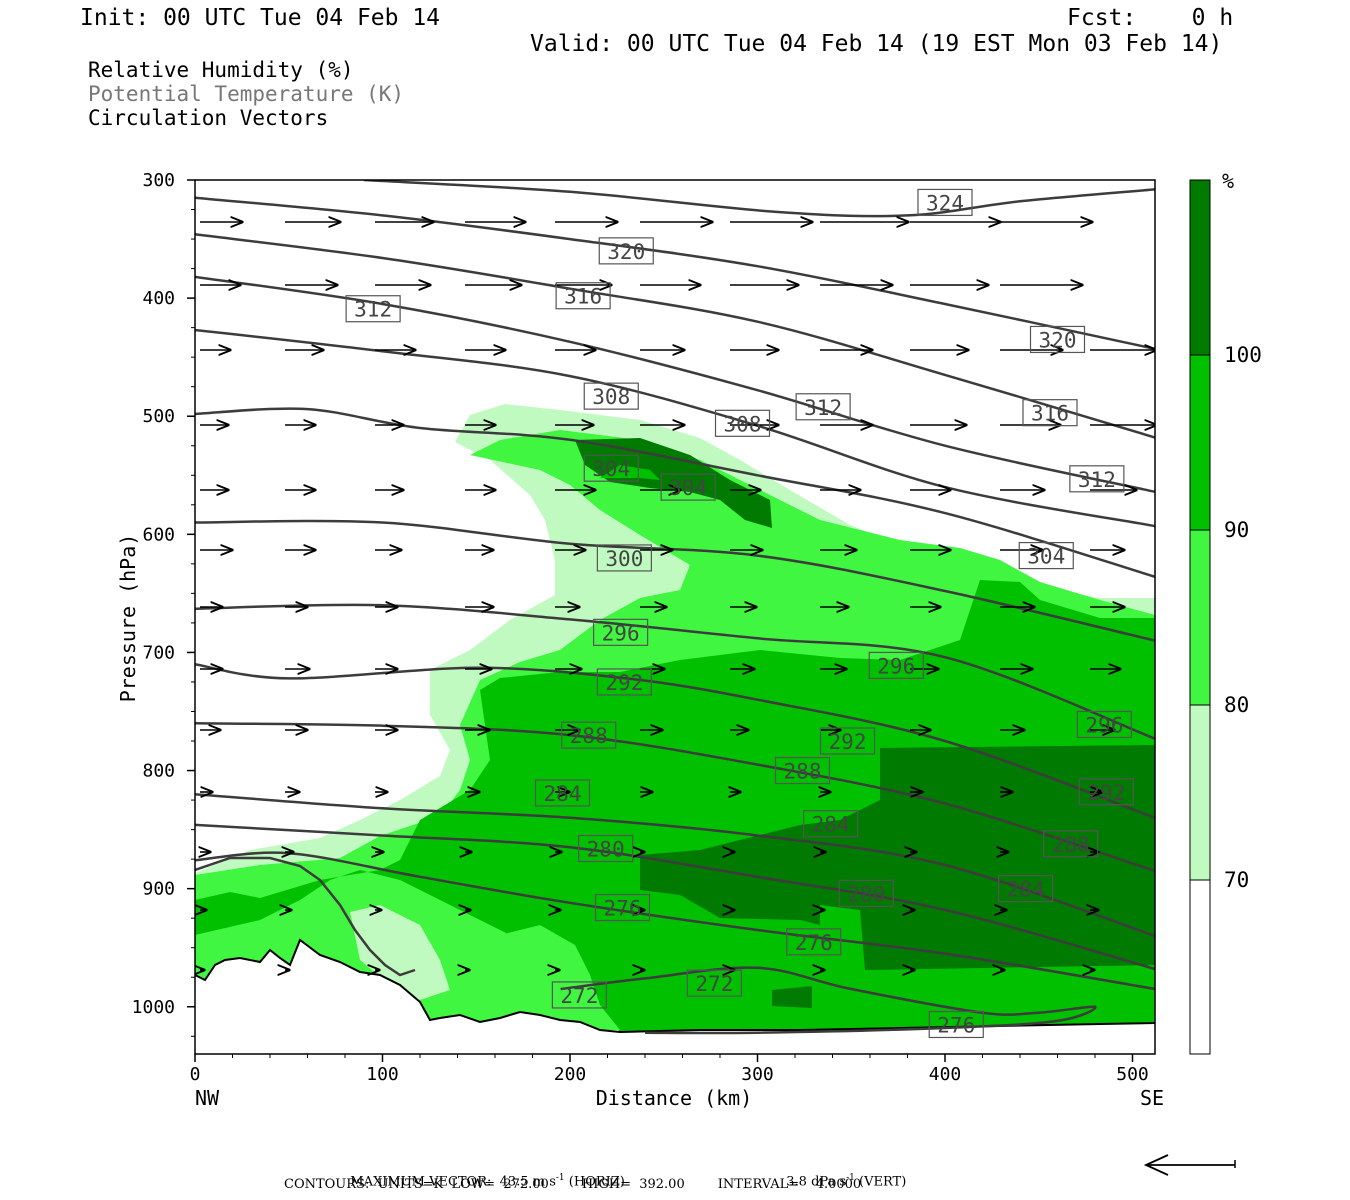  What do you see at coordinates (158, 298) in the screenshot?
I see `y-tick-label: 400` at bounding box center [158, 298].